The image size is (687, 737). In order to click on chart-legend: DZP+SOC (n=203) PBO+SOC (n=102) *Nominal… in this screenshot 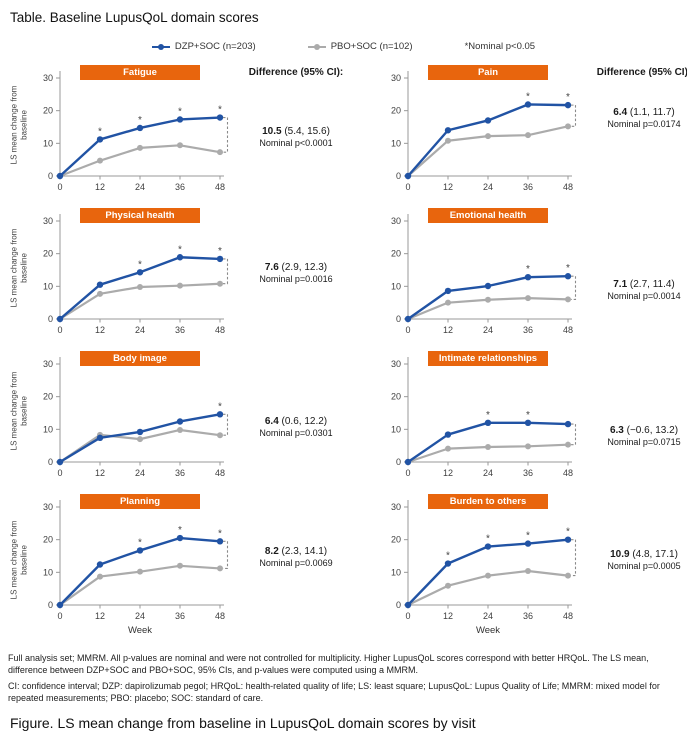, I will do `click(343, 46)`.